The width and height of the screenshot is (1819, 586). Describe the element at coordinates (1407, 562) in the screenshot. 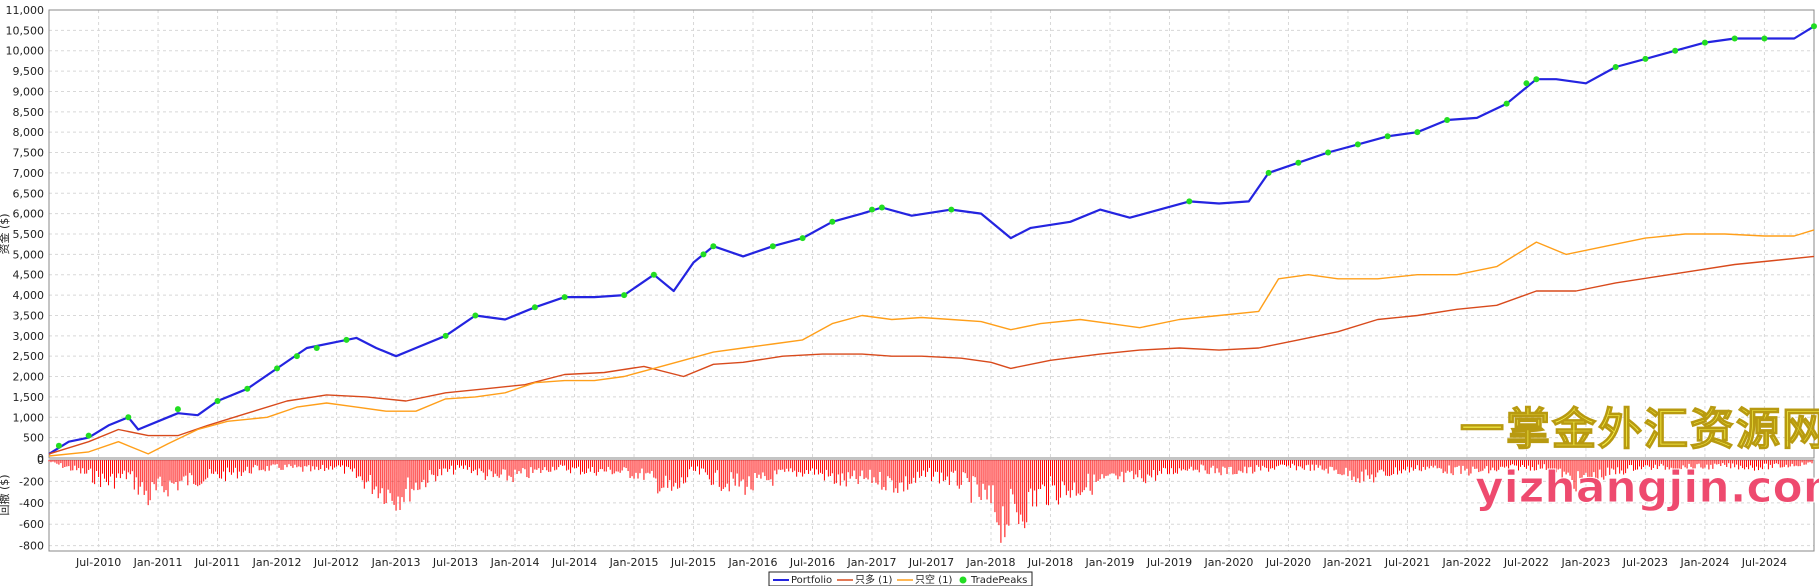

I see `x-tick-label: Jul-2021` at that location.